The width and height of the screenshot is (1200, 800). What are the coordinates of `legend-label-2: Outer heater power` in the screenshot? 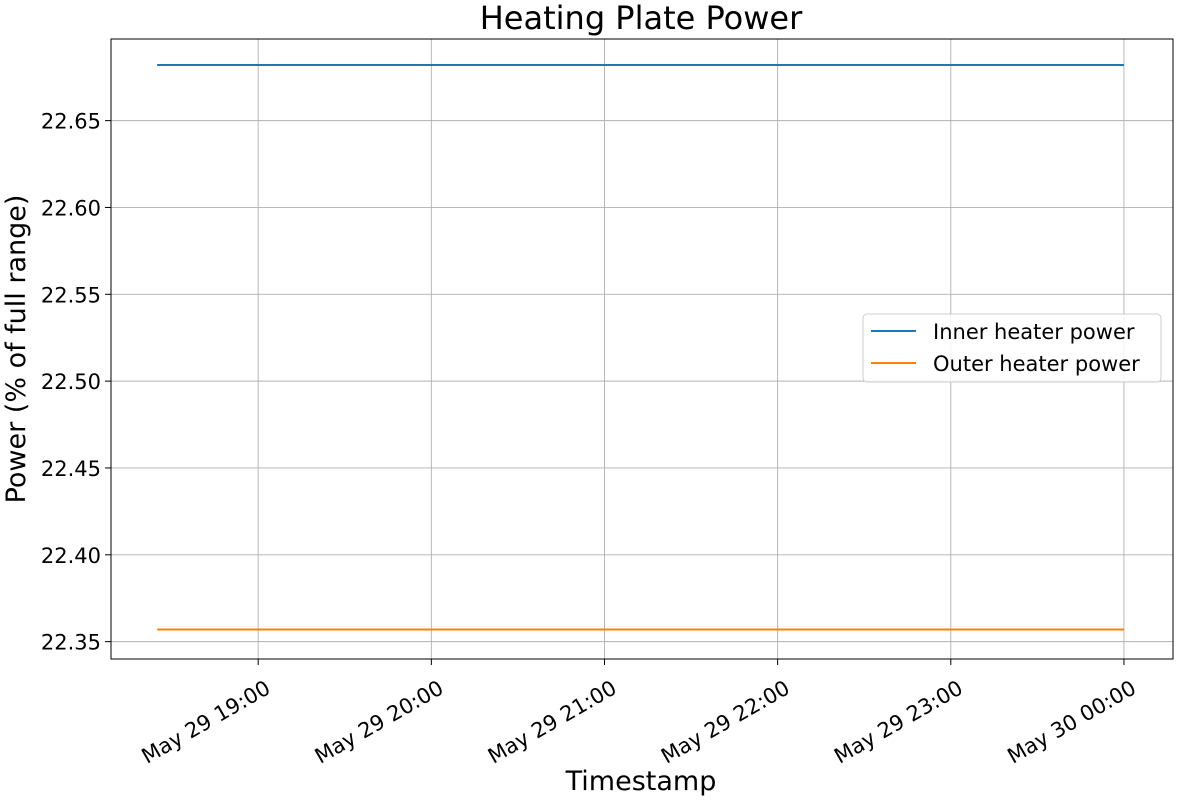 It's located at (1036, 364).